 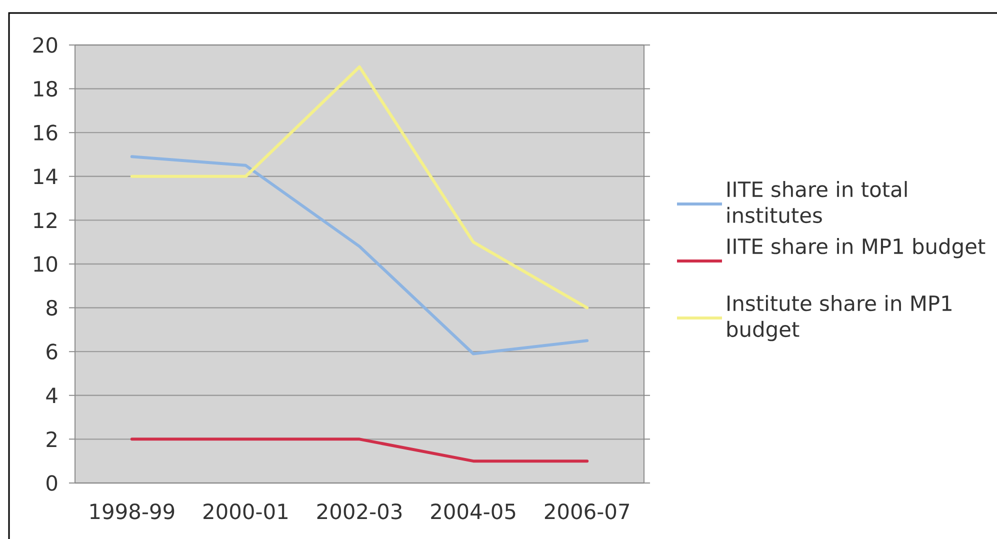 I want to click on y-tick-label: 10, so click(x=46, y=264).